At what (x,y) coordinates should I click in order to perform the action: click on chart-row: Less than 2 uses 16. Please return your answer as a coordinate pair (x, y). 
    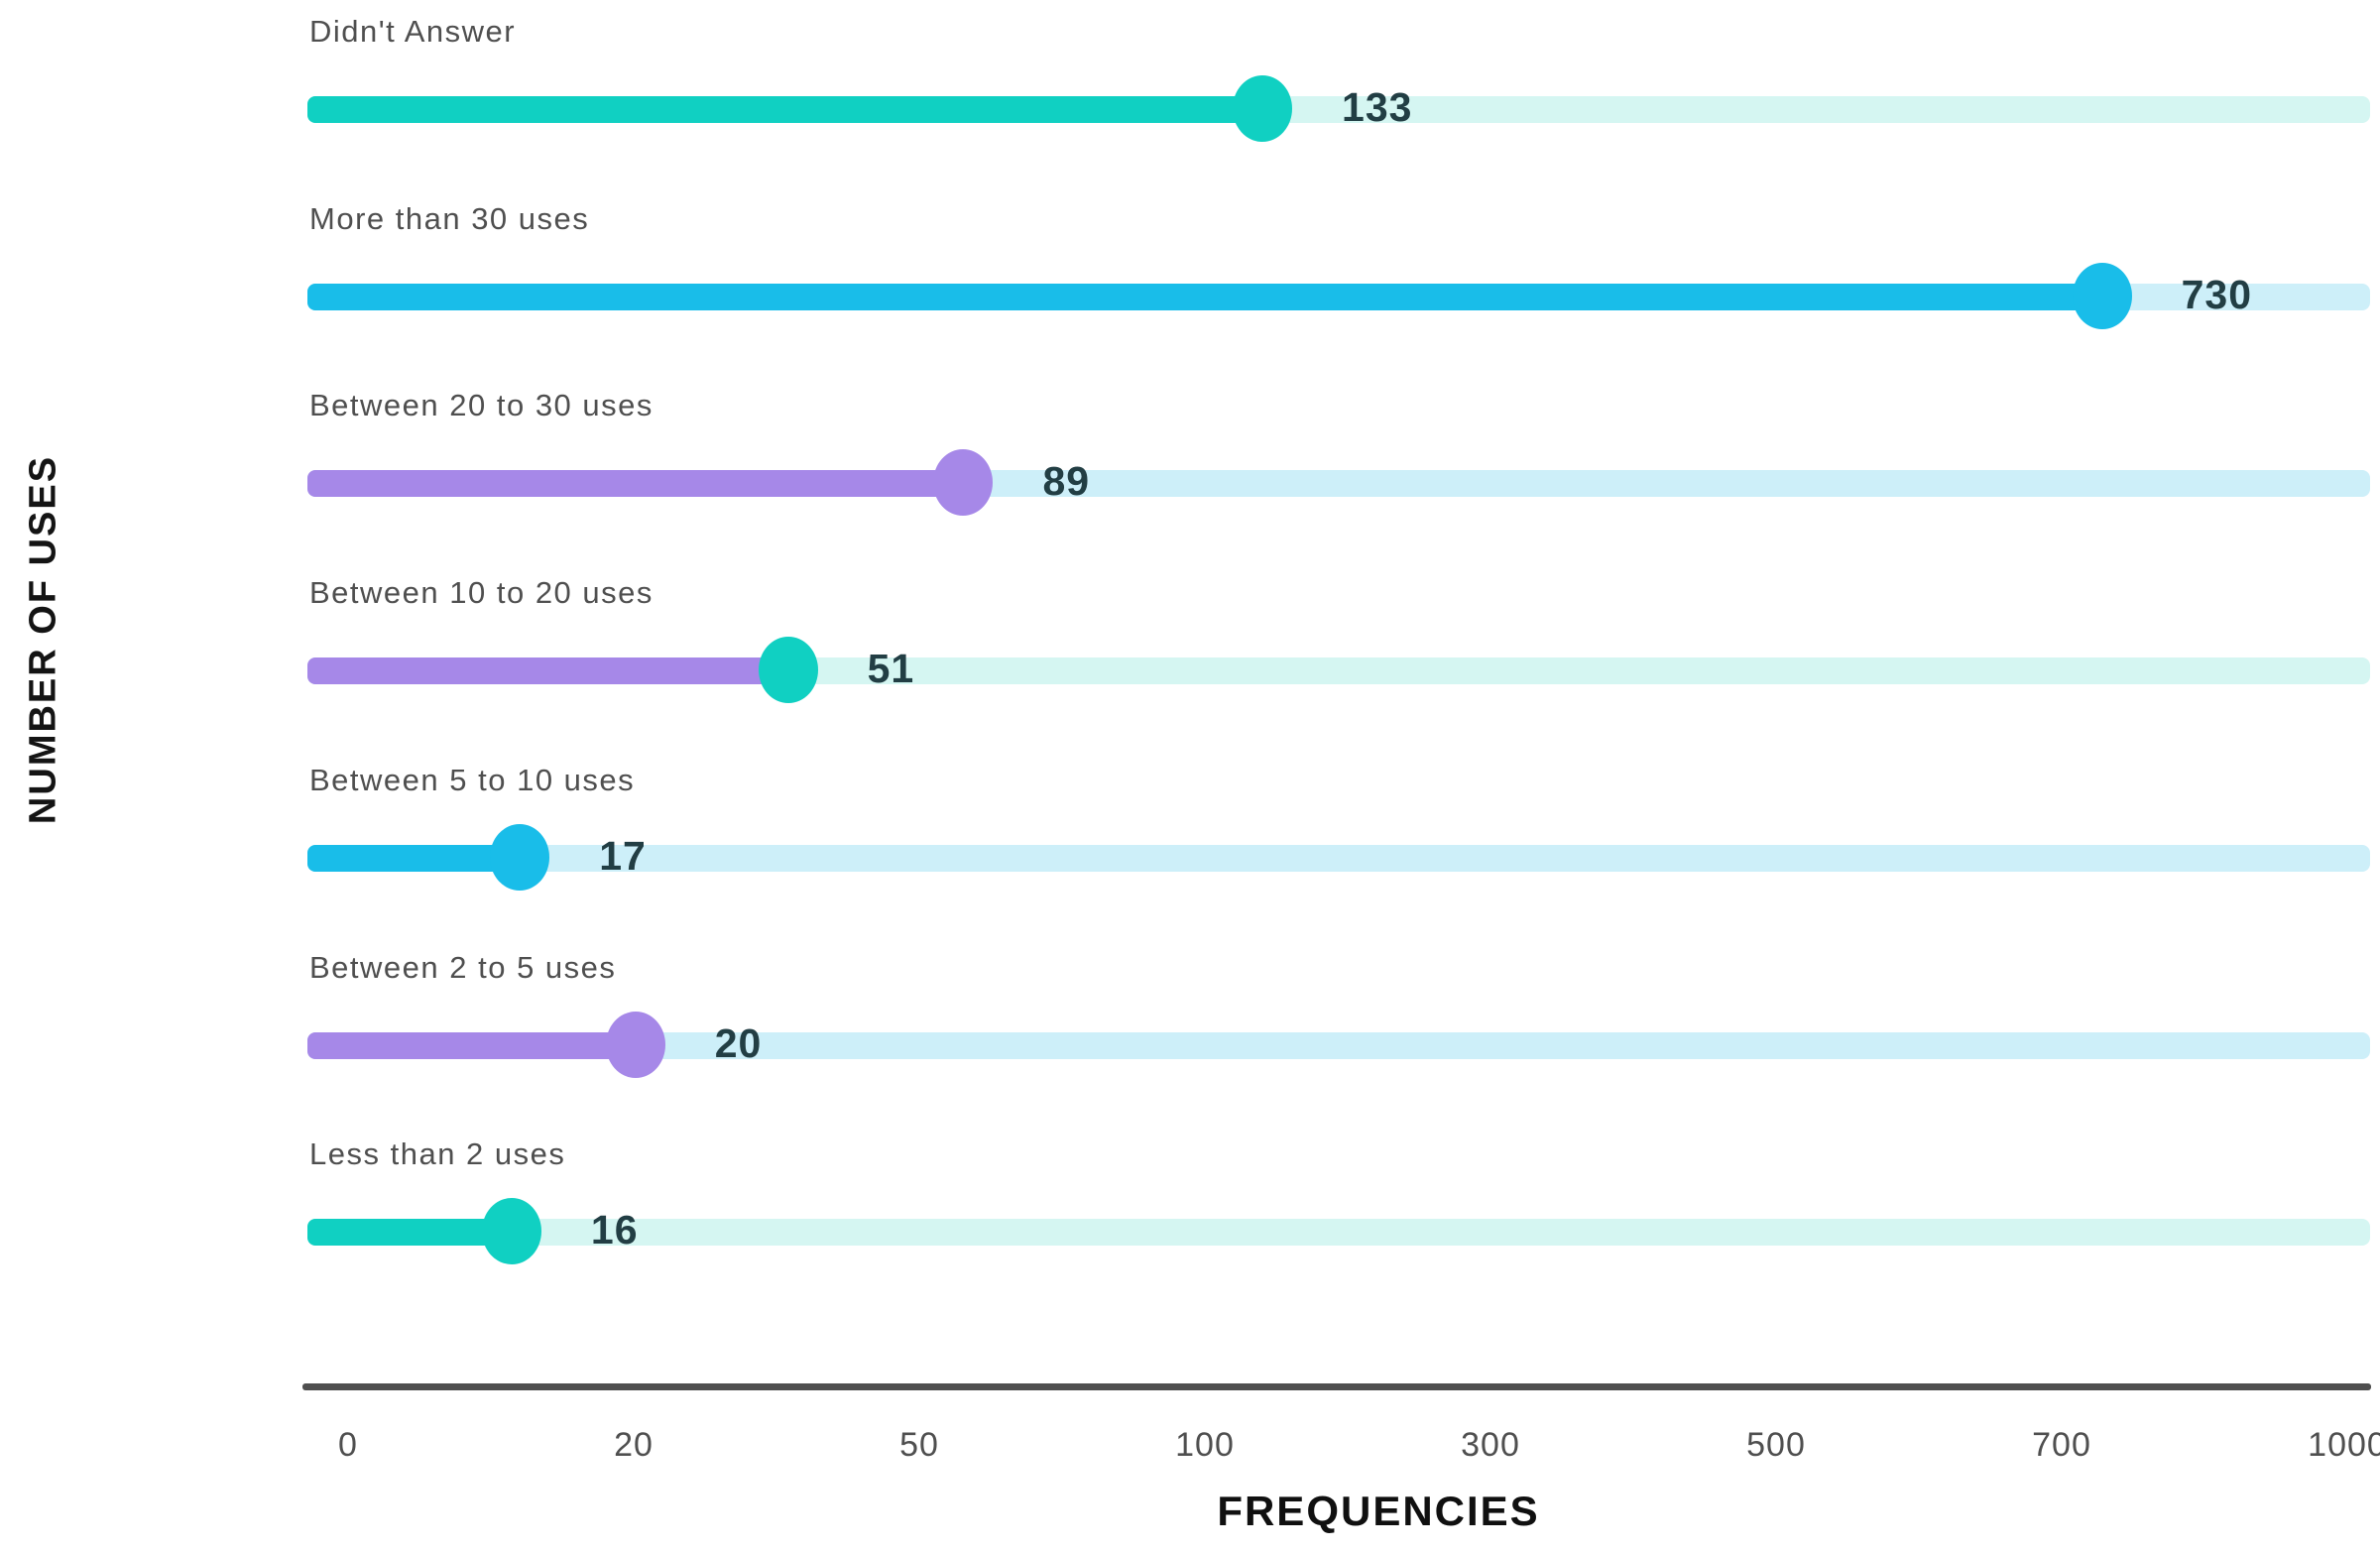
    Looking at the image, I should click on (1338, 1223).